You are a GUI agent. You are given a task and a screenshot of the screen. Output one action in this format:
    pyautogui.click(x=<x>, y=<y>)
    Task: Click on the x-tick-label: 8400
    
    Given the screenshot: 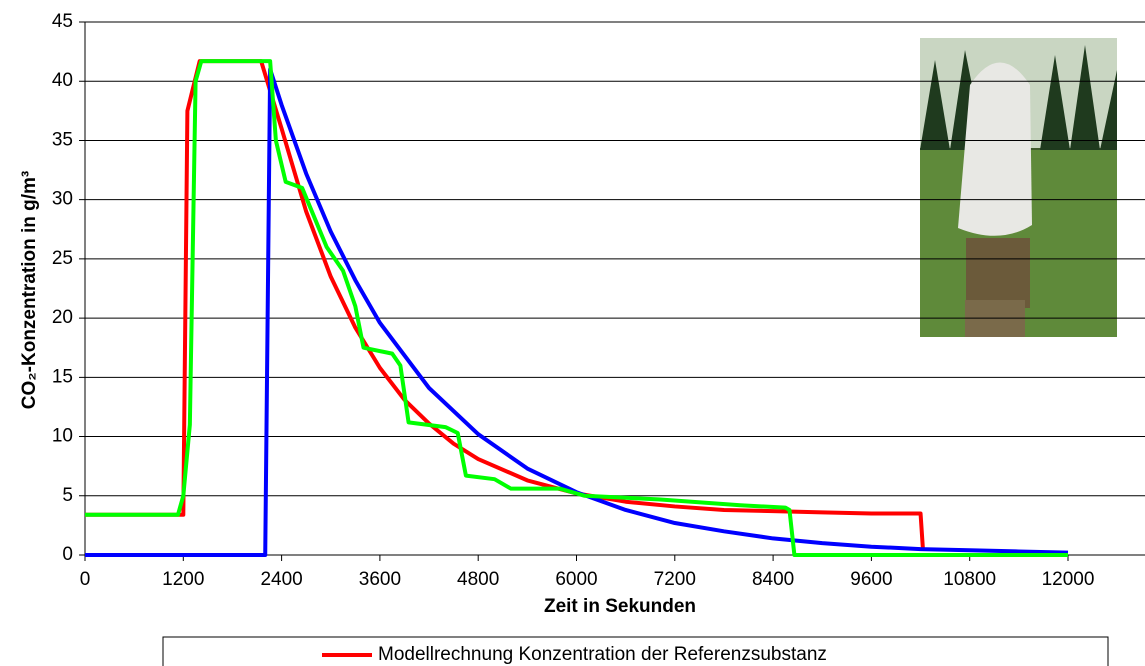 What is the action you would take?
    pyautogui.click(x=773, y=579)
    